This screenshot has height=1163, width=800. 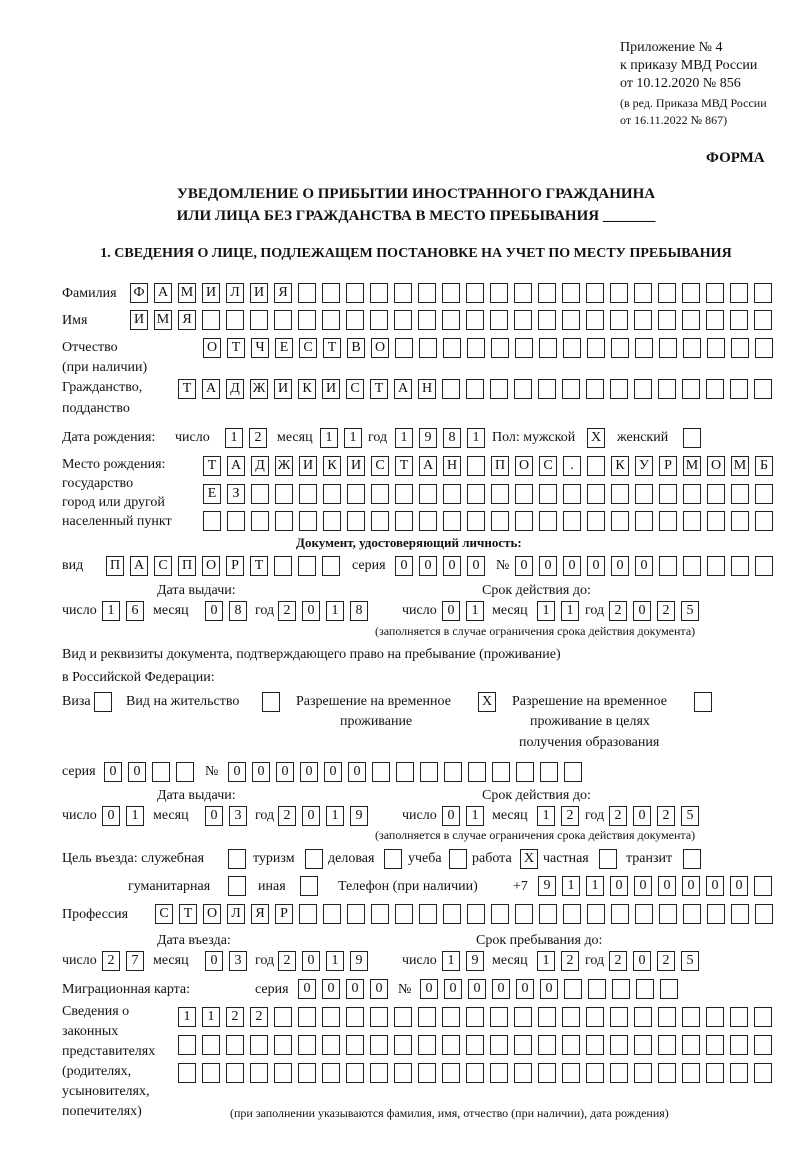 I want to click on char-cell: Ф, so click(x=139, y=293).